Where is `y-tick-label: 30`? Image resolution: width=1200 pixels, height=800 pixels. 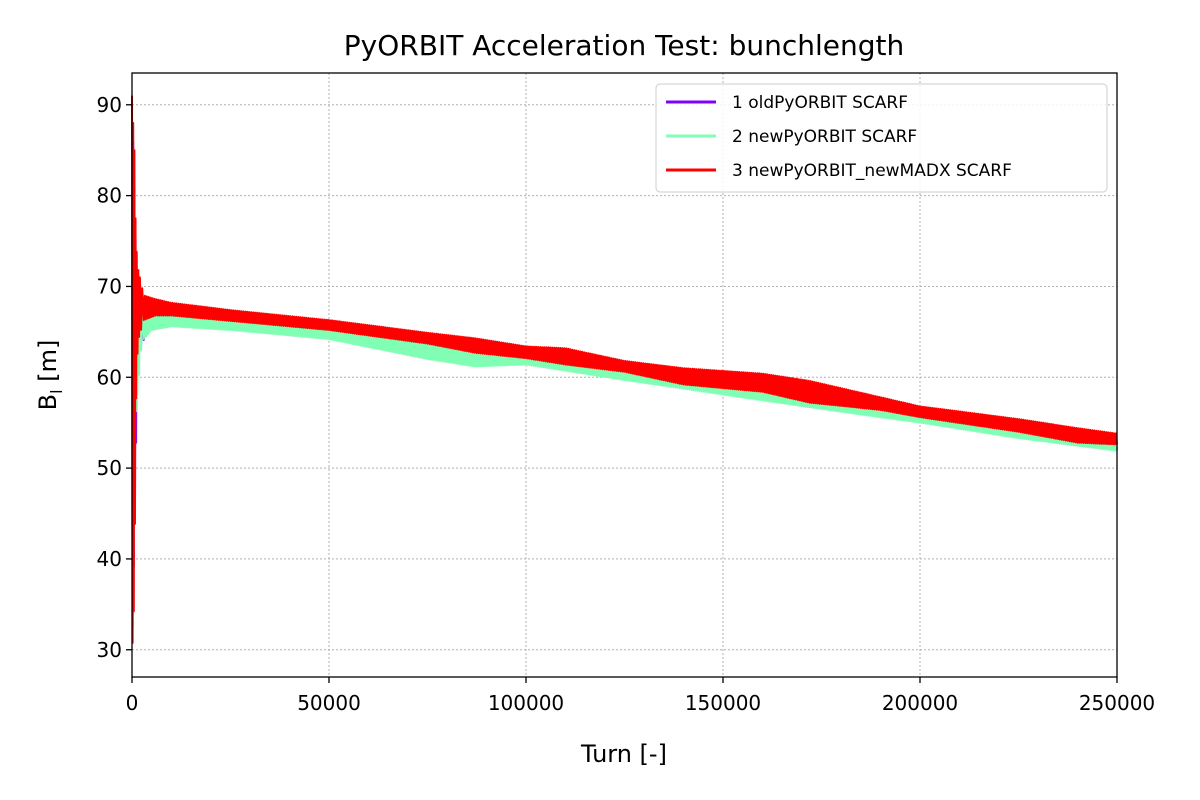
y-tick-label: 30 is located at coordinates (109, 650).